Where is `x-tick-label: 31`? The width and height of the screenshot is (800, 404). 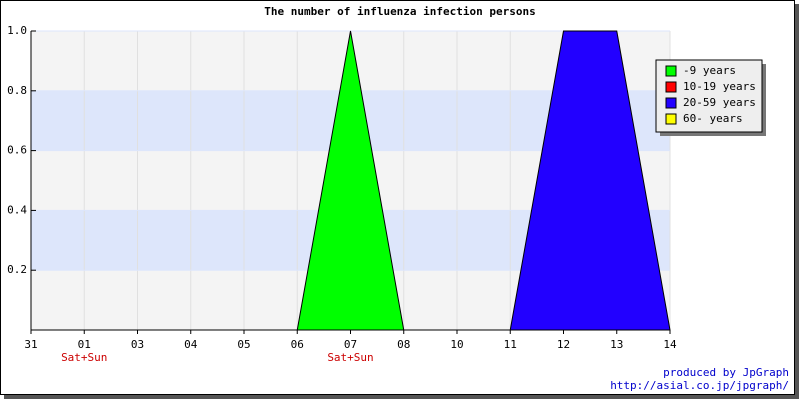 x-tick-label: 31 is located at coordinates (30, 344).